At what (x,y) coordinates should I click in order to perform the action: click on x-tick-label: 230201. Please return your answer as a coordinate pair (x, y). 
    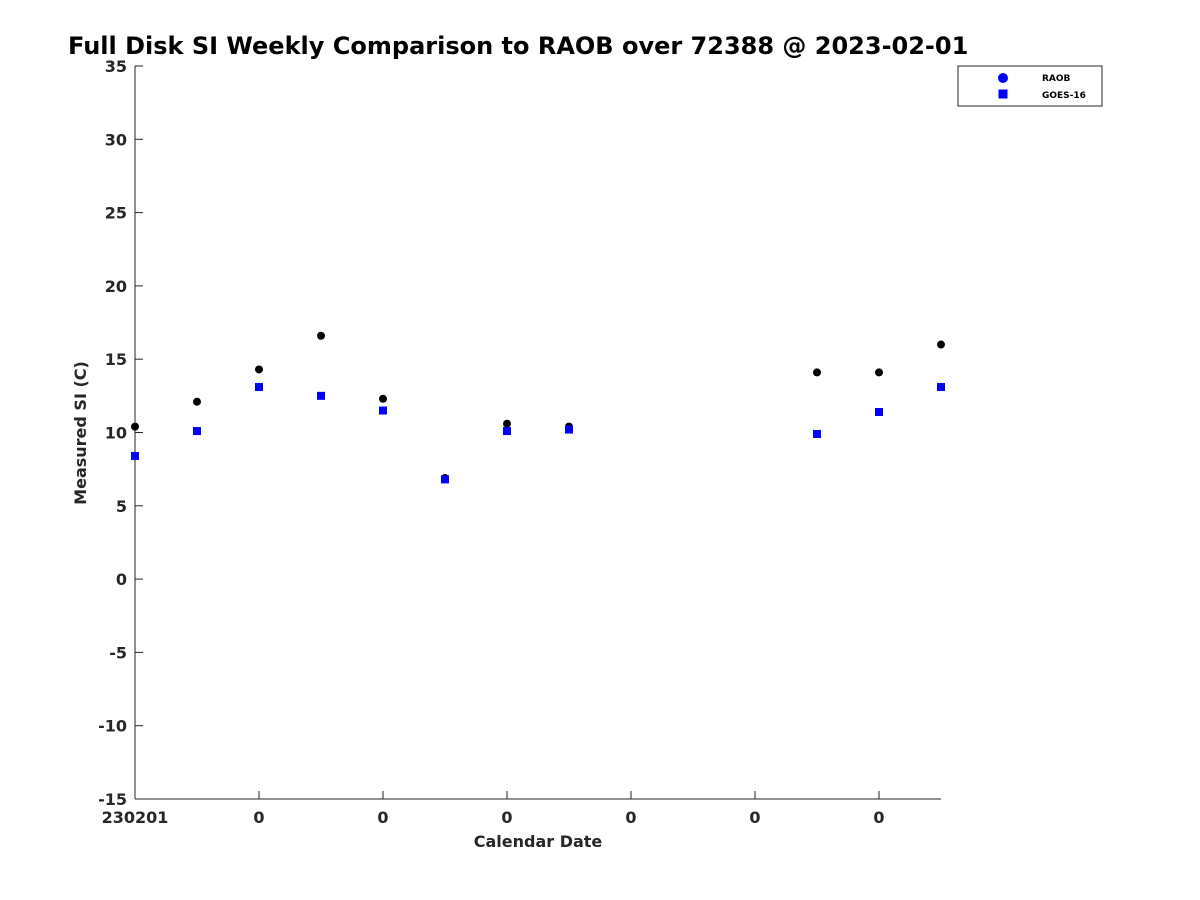
    Looking at the image, I should click on (135, 817).